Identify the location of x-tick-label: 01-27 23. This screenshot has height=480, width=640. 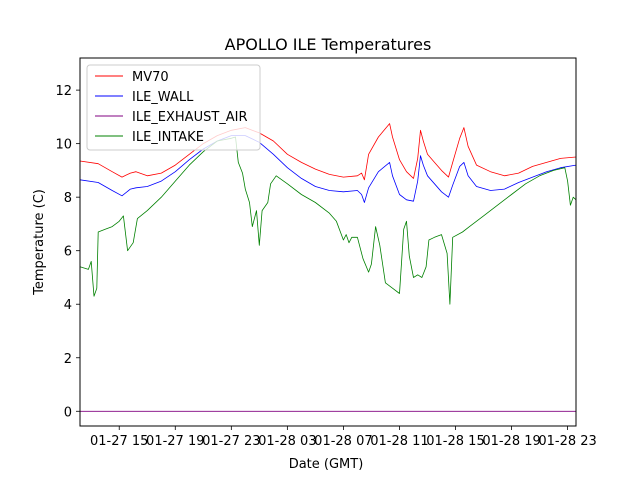
(231, 441).